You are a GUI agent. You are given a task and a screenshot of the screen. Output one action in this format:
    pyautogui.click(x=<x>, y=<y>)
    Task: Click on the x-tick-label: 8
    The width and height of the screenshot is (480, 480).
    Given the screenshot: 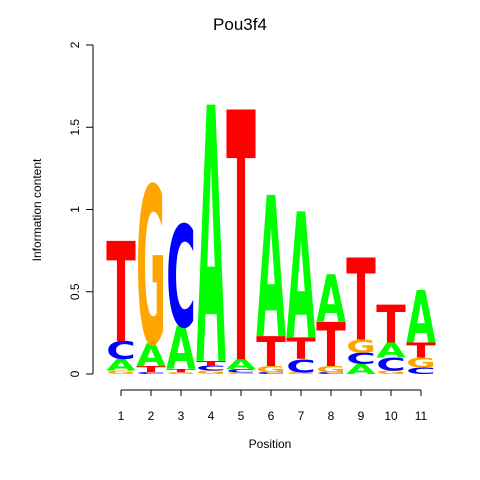 What is the action you would take?
    pyautogui.click(x=331, y=416)
    